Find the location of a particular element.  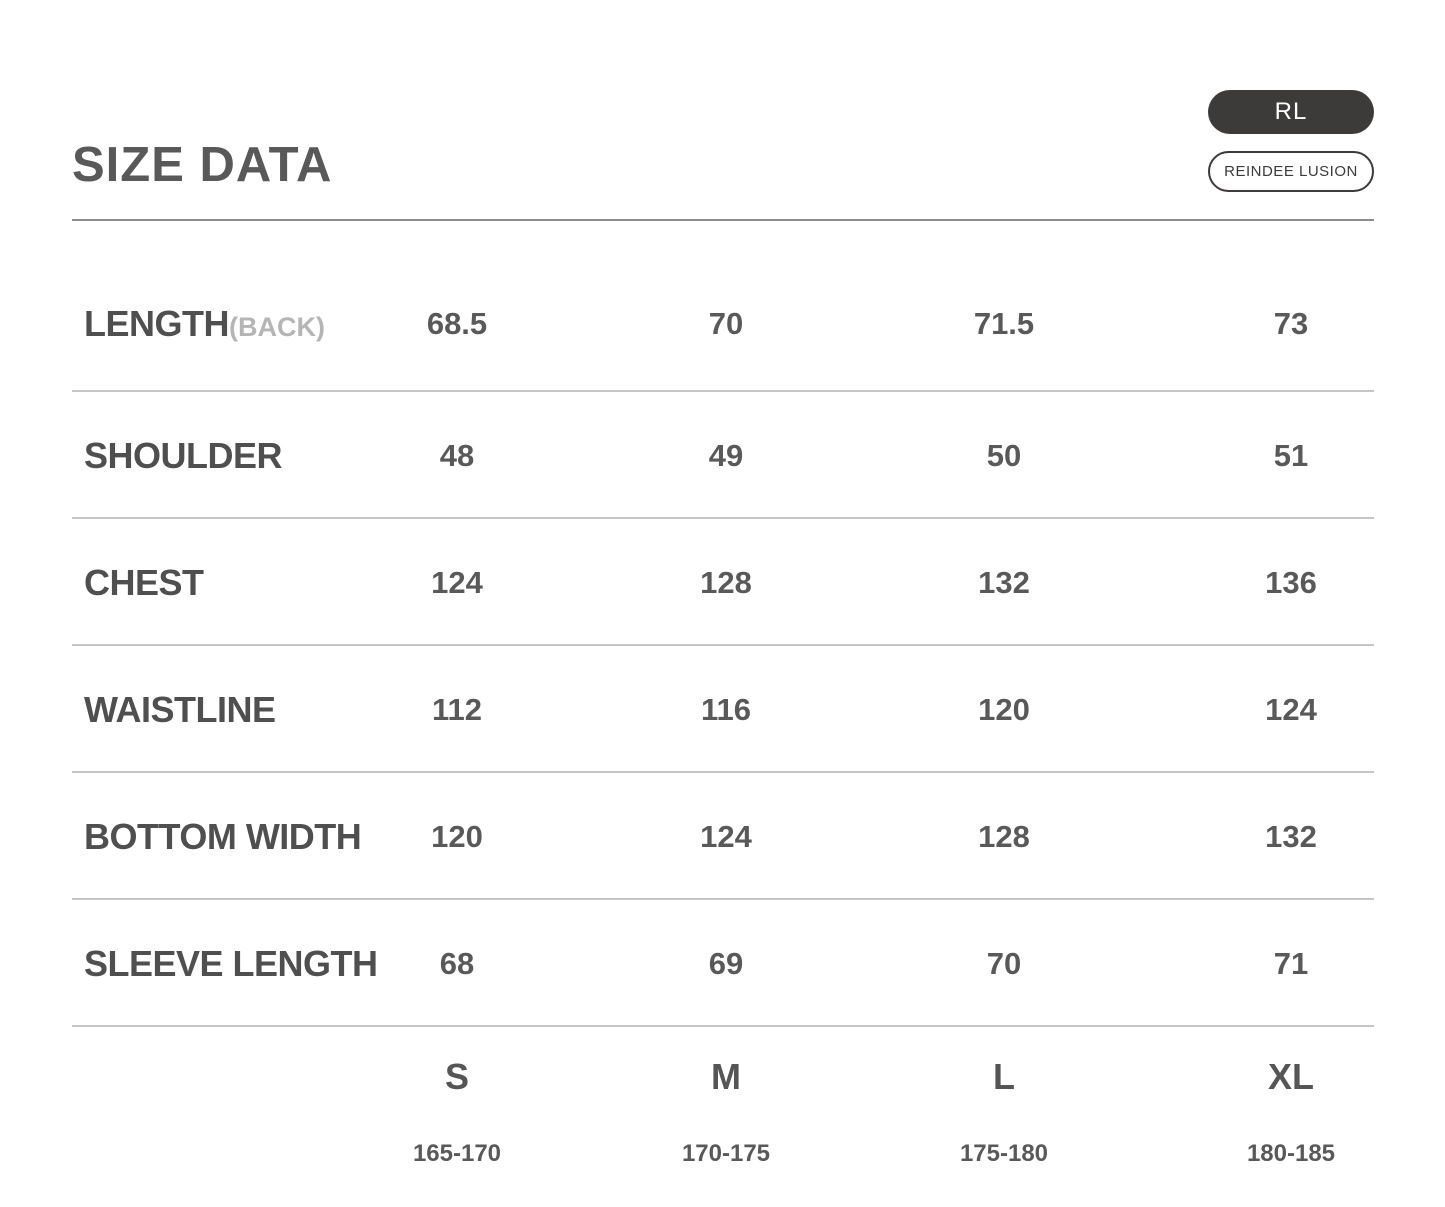

table-row-chest: CHEST 124 128 132 136 is located at coordinates (758, 582).